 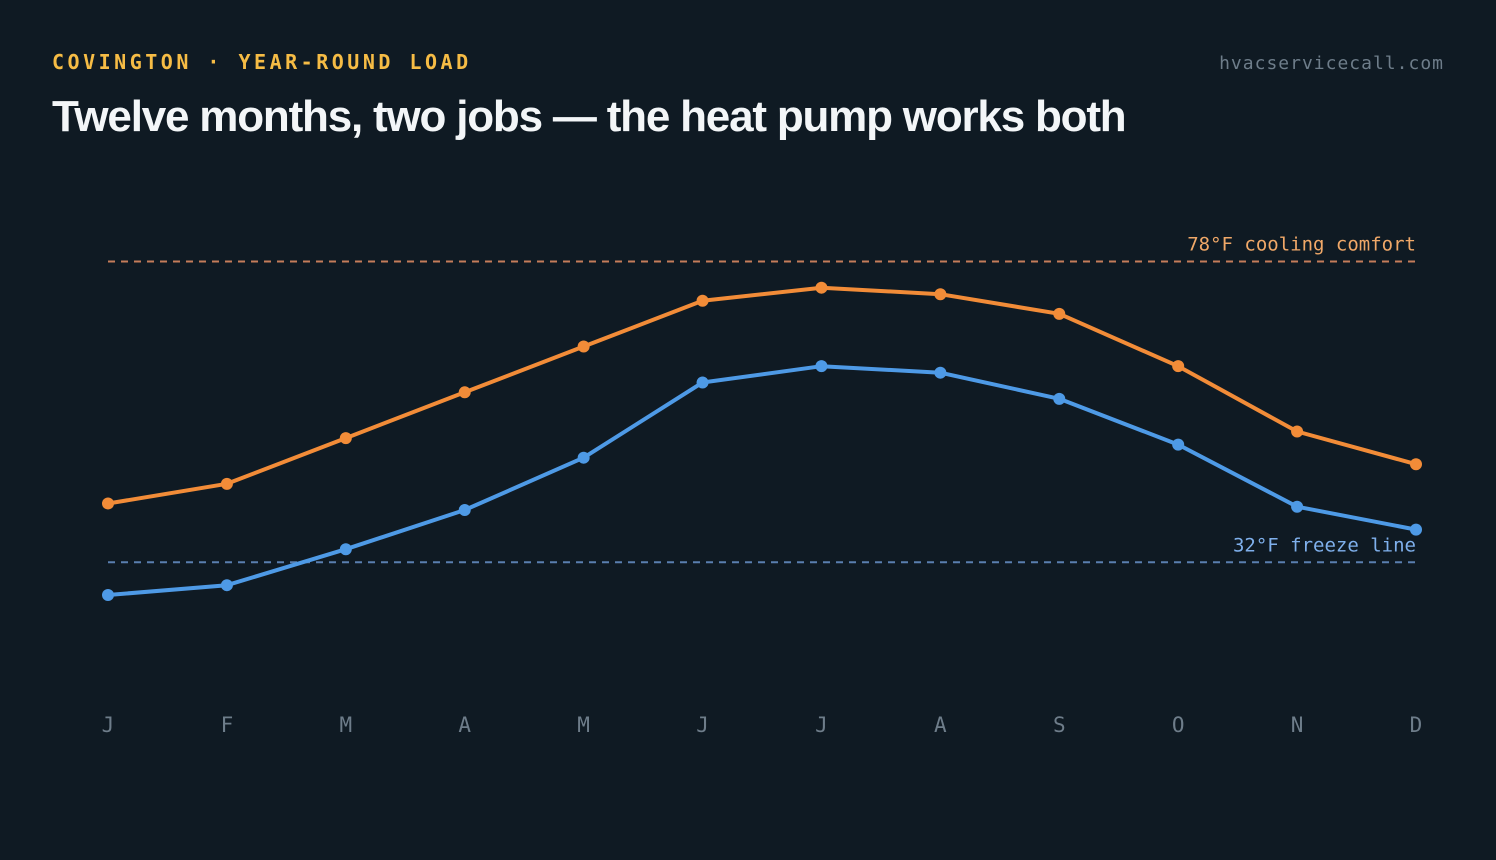 I want to click on x-tick-label-3: A, so click(x=464, y=725).